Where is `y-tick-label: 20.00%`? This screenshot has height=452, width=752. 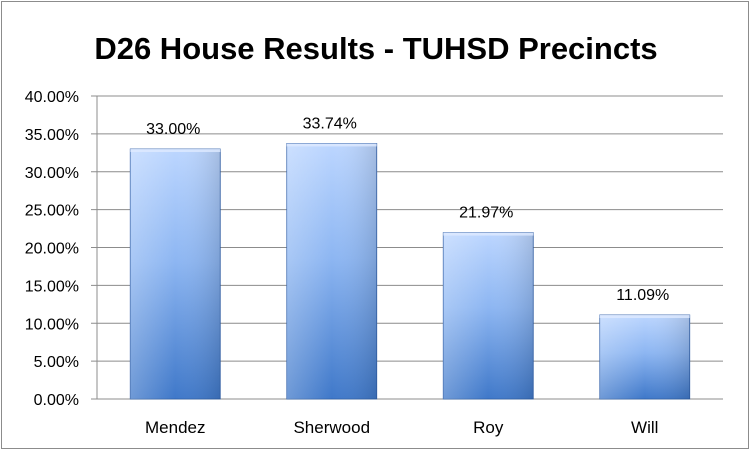
y-tick-label: 20.00% is located at coordinates (52, 249).